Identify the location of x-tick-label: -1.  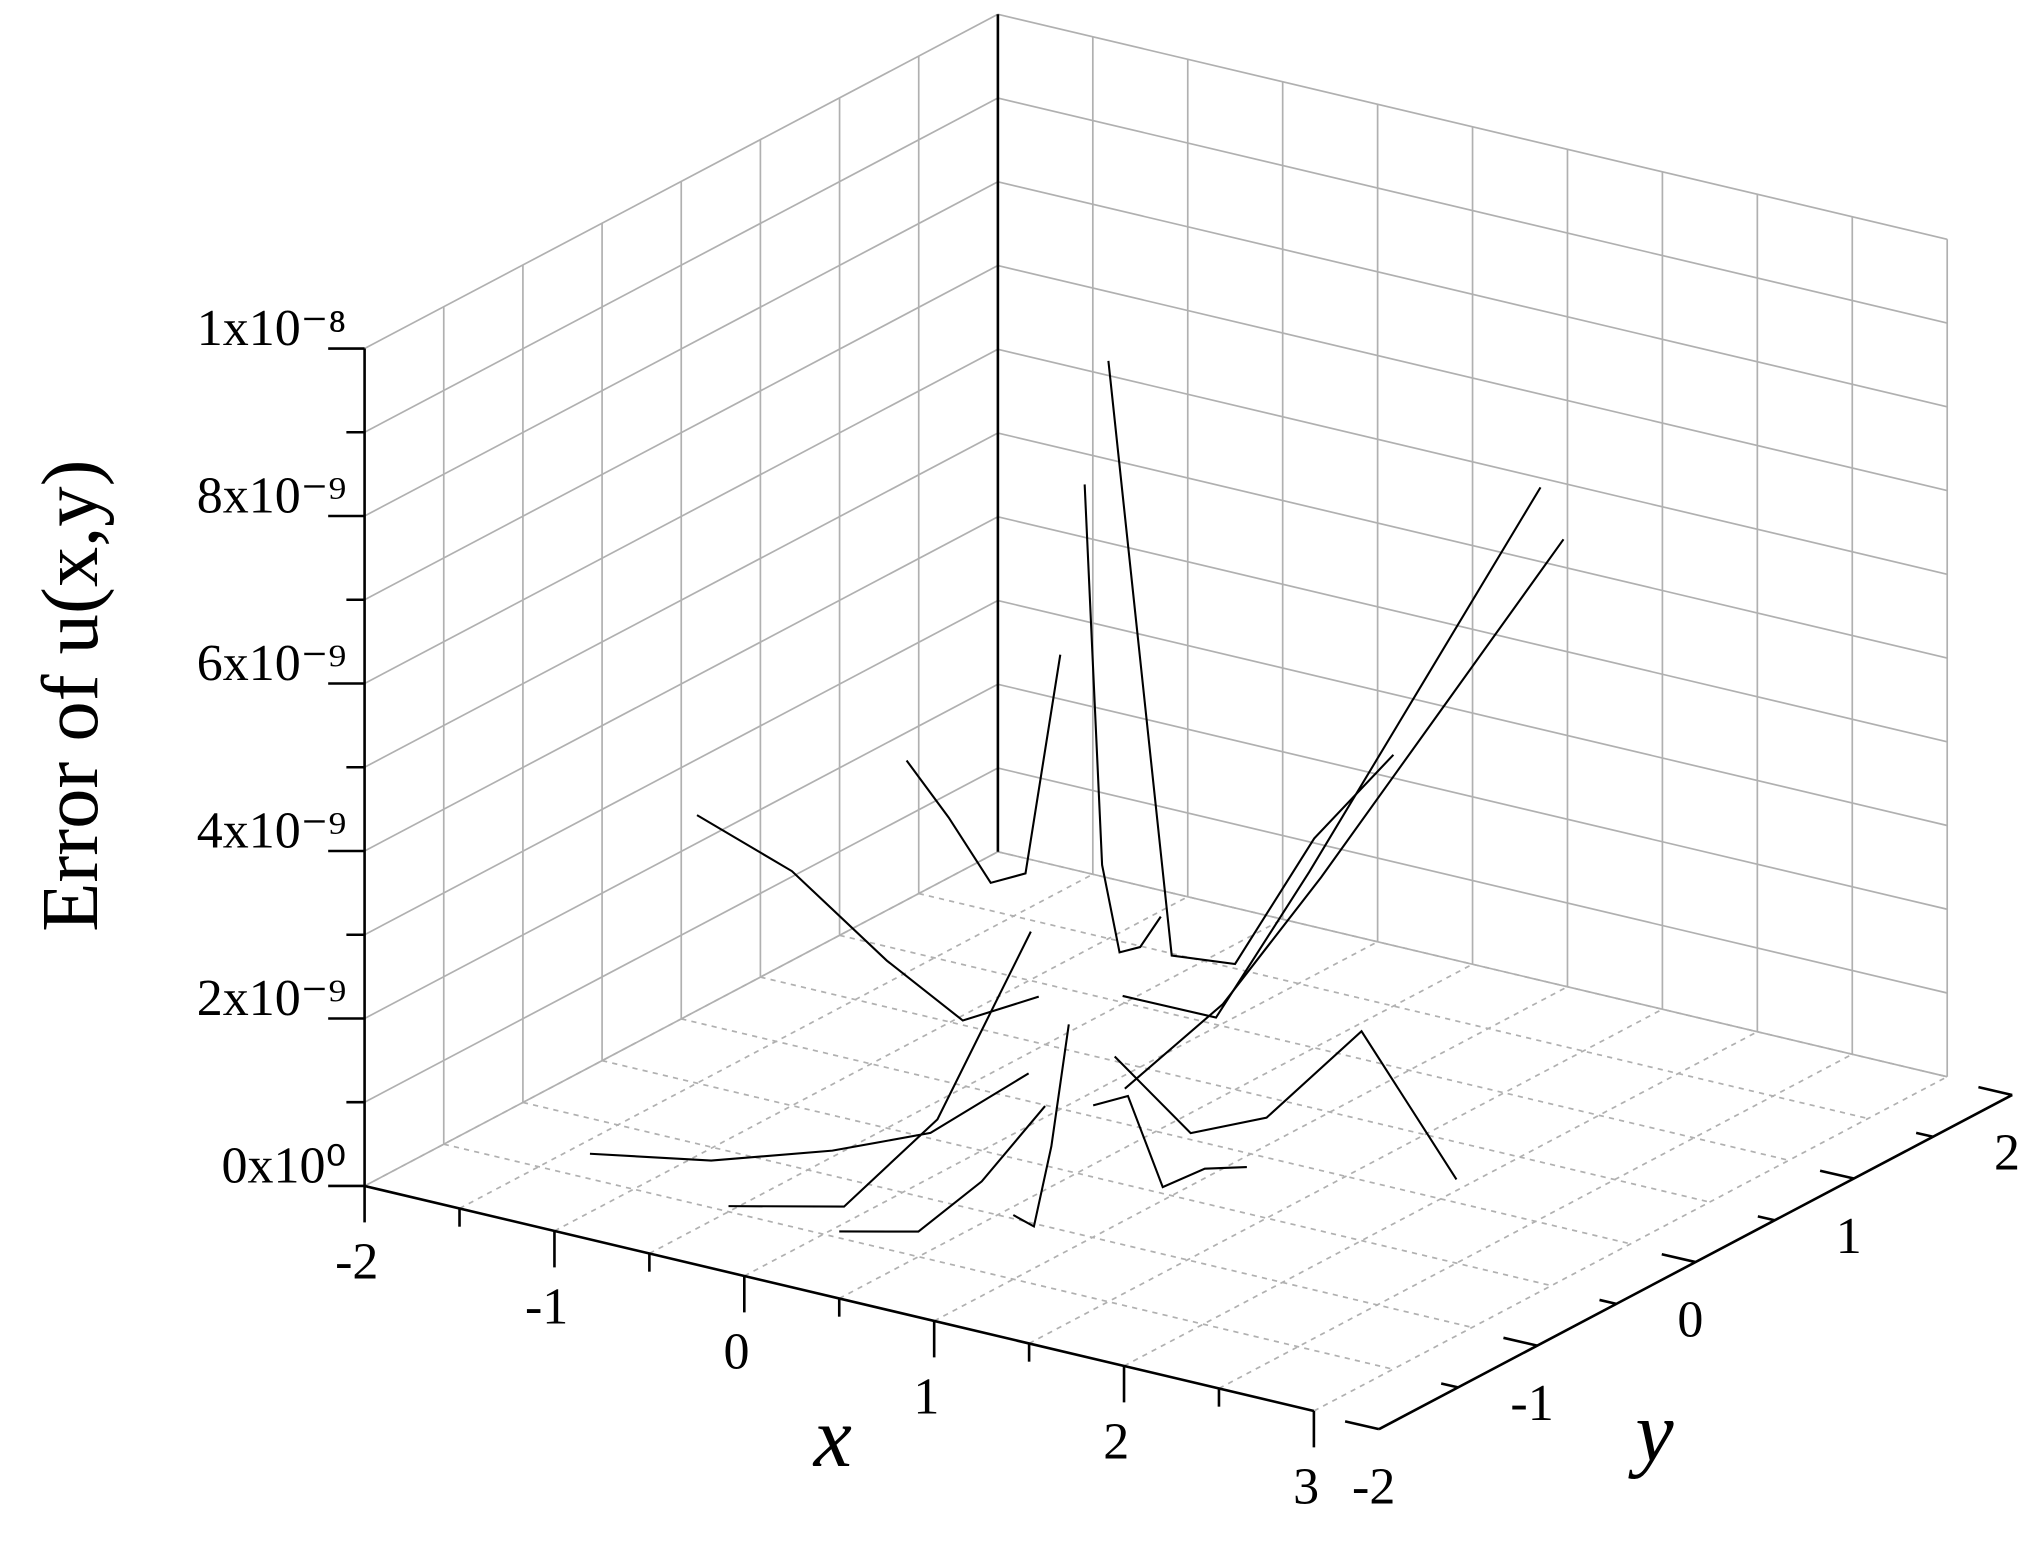
(546, 1307).